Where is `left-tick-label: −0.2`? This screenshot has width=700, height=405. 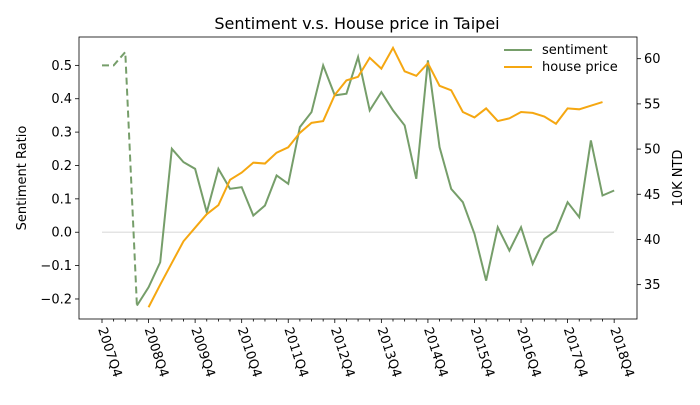 left-tick-label: −0.2 is located at coordinates (56, 299).